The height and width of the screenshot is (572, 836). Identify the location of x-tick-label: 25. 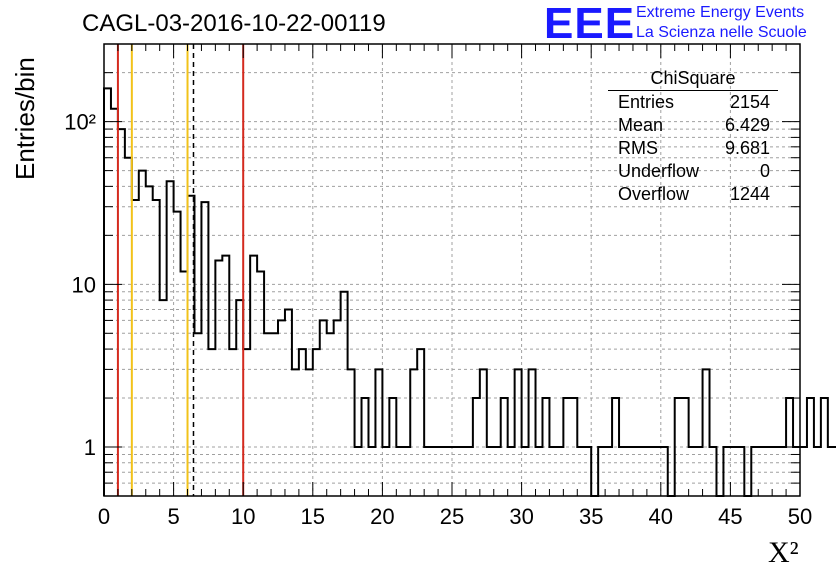
(452, 516).